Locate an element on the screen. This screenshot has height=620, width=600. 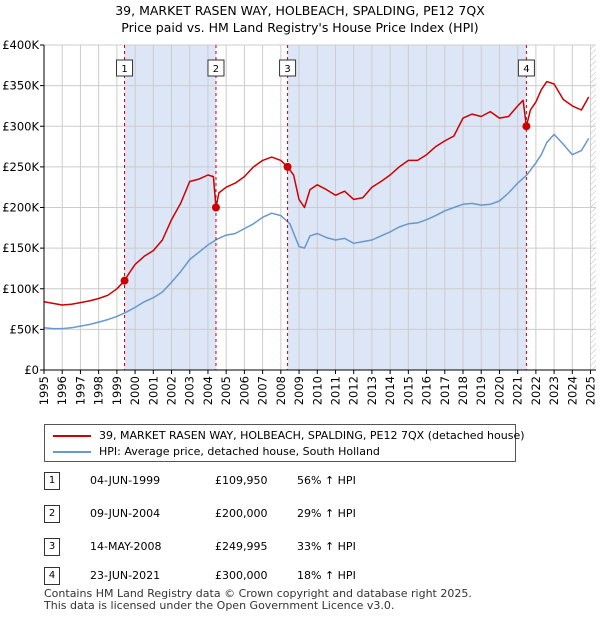
x-tick-label: 1996 is located at coordinates (62, 390).